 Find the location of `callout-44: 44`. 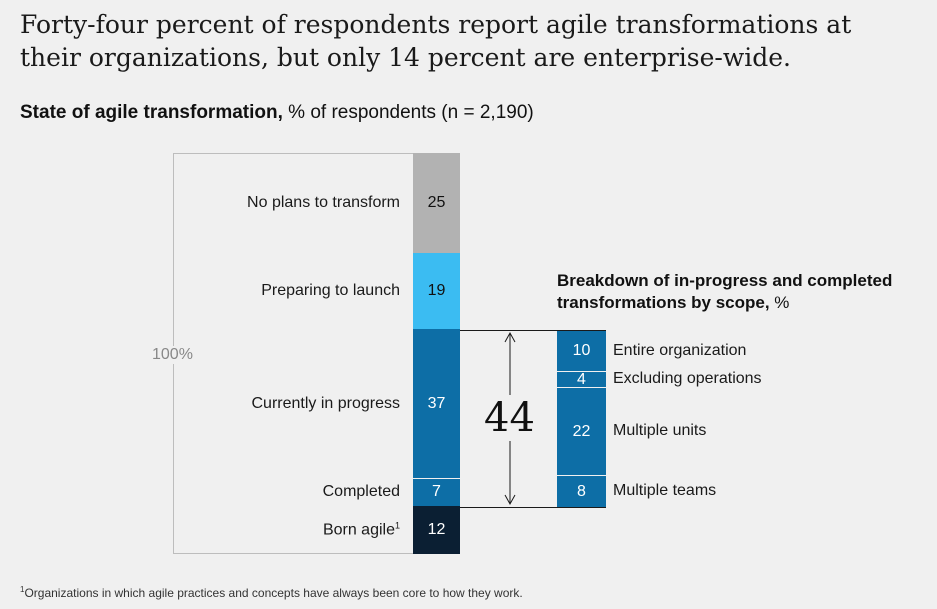

callout-44: 44 is located at coordinates (509, 418).